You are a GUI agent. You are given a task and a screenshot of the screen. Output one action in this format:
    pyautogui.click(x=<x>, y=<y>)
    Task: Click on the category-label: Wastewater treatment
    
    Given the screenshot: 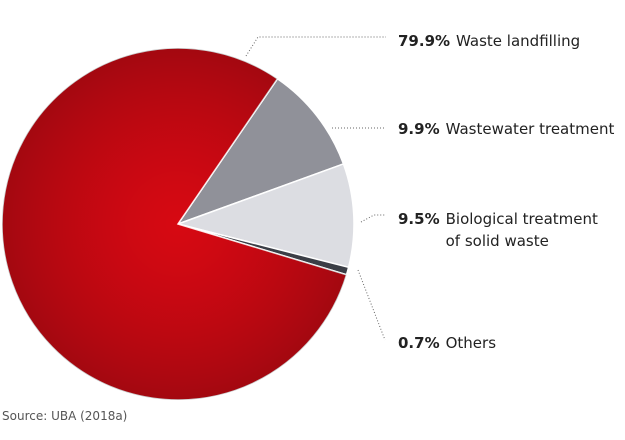 What is the action you would take?
    pyautogui.click(x=530, y=129)
    